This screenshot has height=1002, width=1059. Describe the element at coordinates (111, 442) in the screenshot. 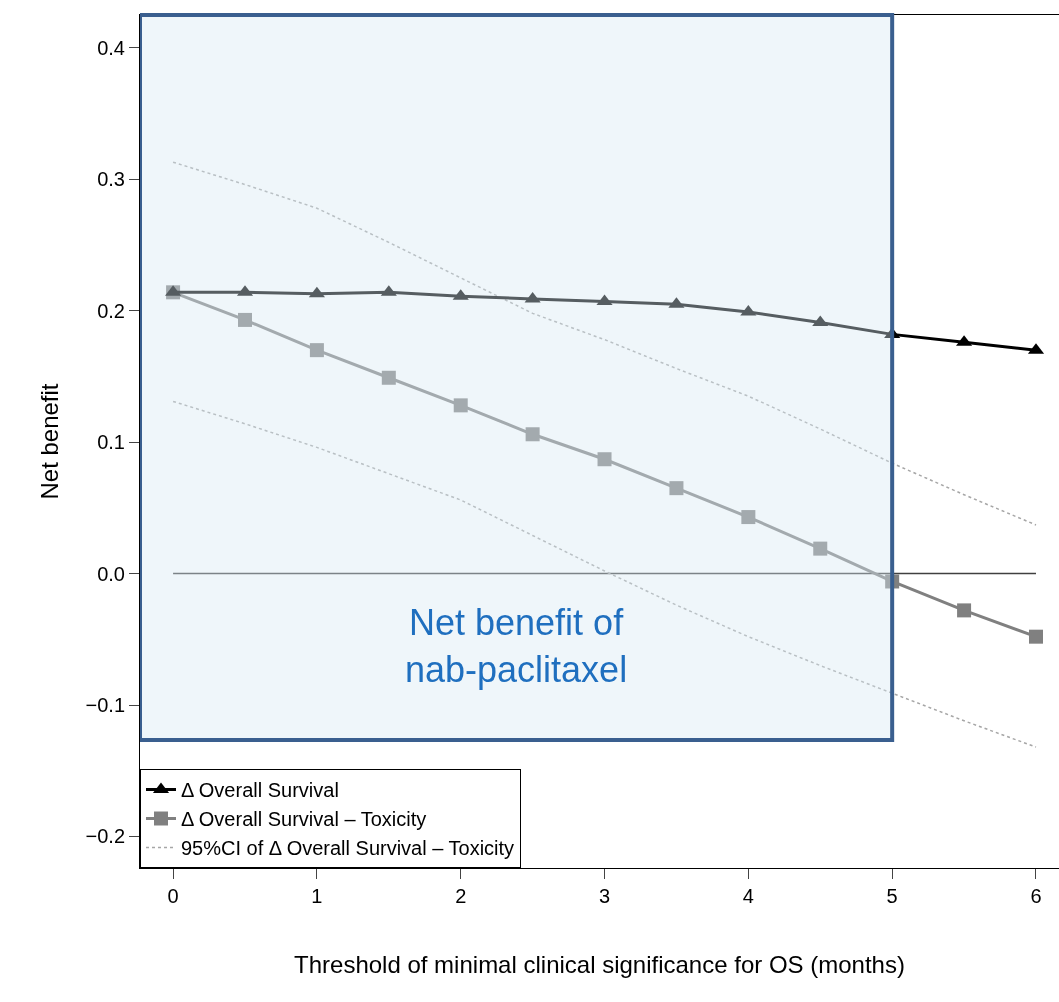

I see `y-tick-label: 0.1` at that location.